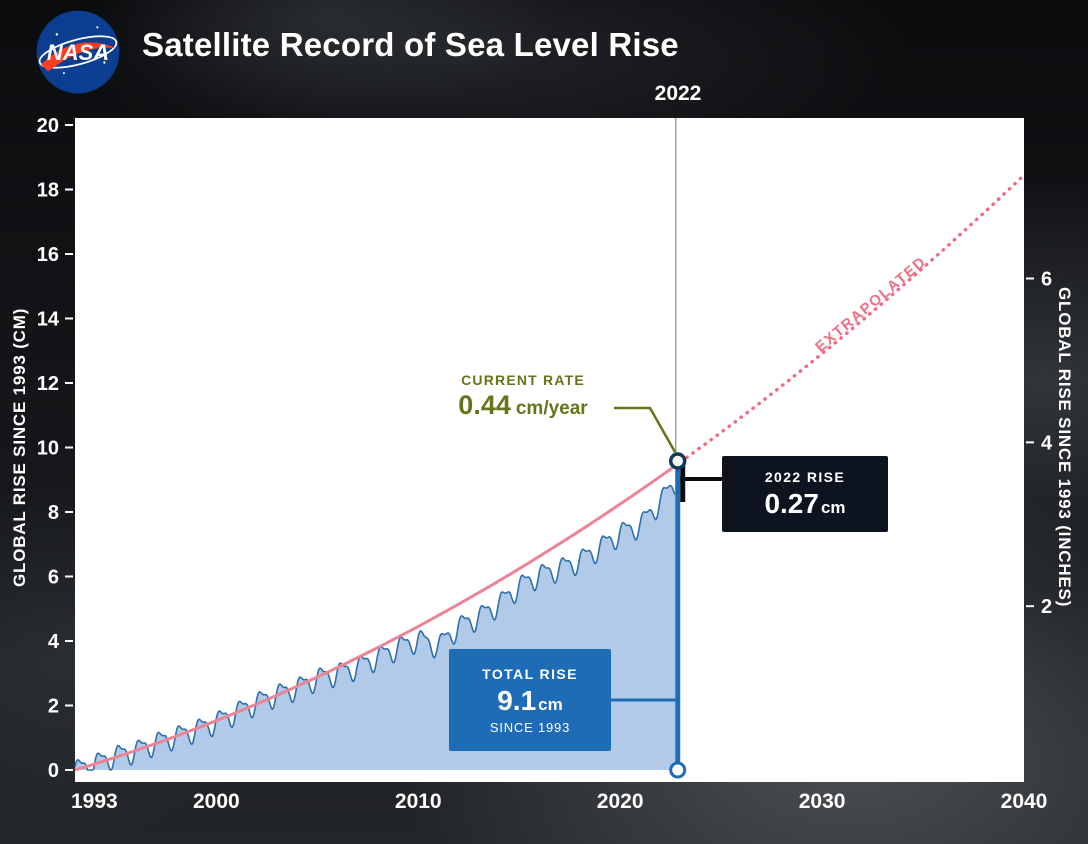 The height and width of the screenshot is (844, 1088). What do you see at coordinates (48, 191) in the screenshot?
I see `y-tick-label-left: 18` at bounding box center [48, 191].